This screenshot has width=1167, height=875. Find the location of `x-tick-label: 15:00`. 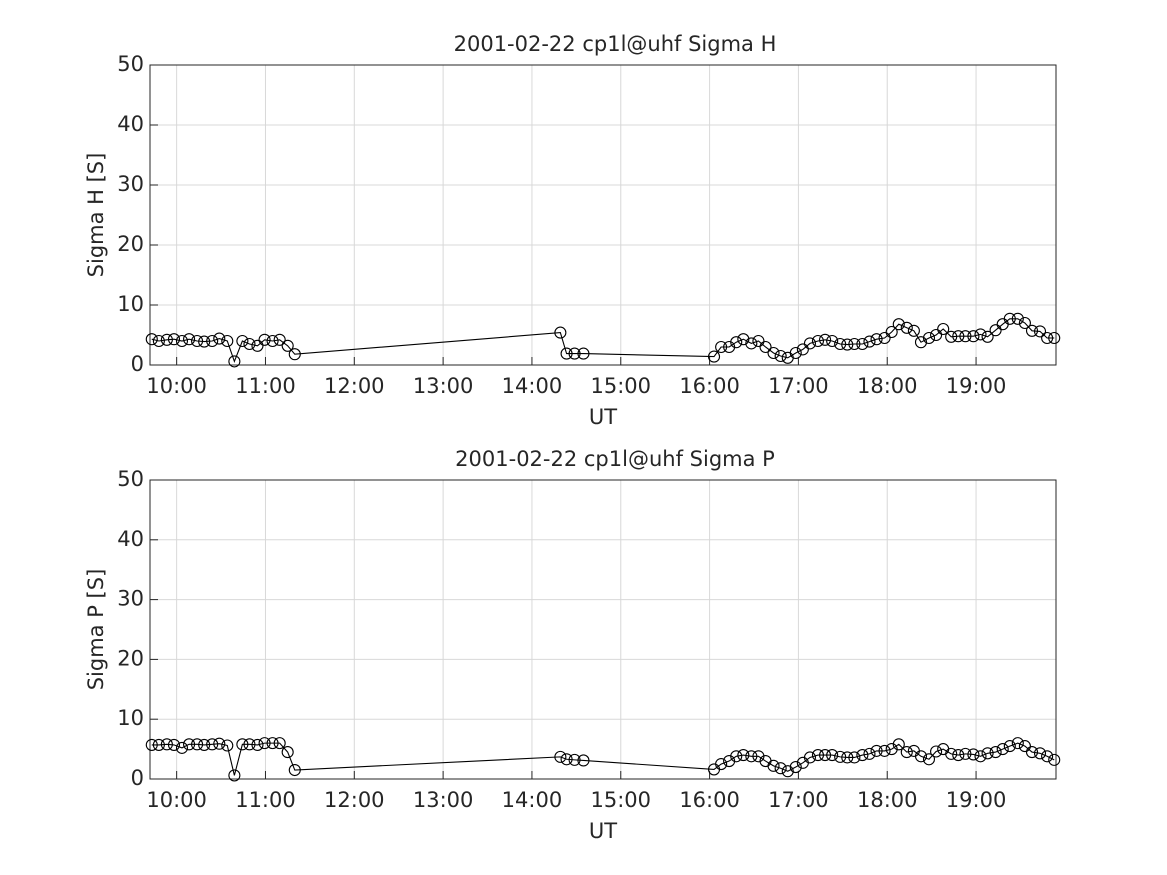

x-tick-label: 15:00 is located at coordinates (620, 386).